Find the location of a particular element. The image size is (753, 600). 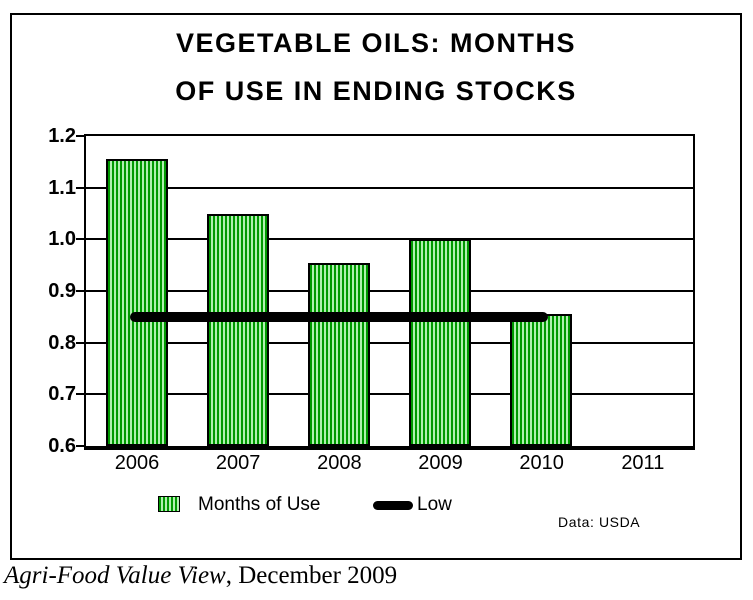

chart-title-line2: OF USE IN ENDING STOCKS is located at coordinates (376, 91).